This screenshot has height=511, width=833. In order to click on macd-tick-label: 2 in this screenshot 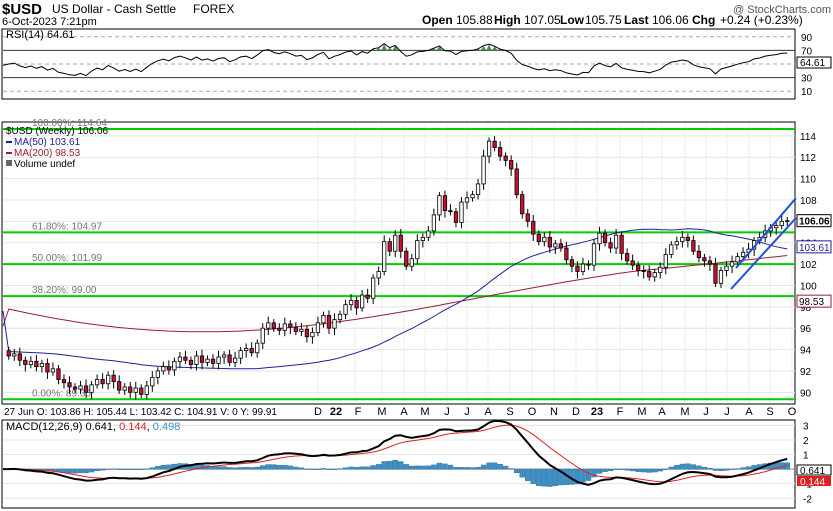, I will do `click(806, 441)`.